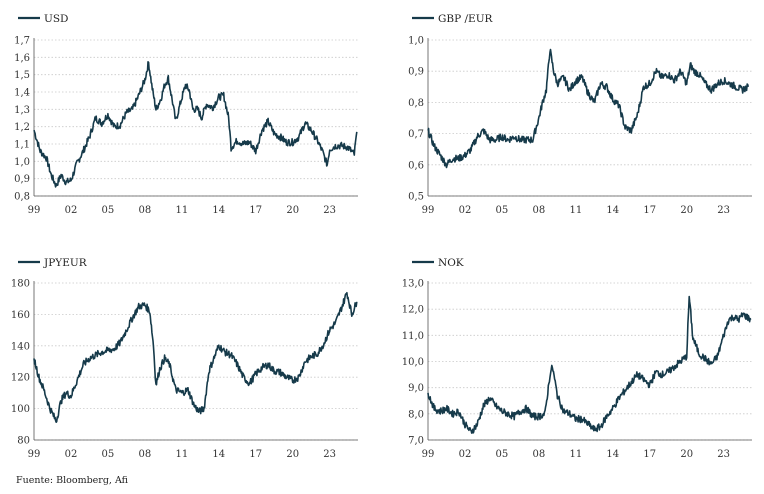 The height and width of the screenshot is (494, 764). I want to click on legend-label: NOK, so click(451, 263).